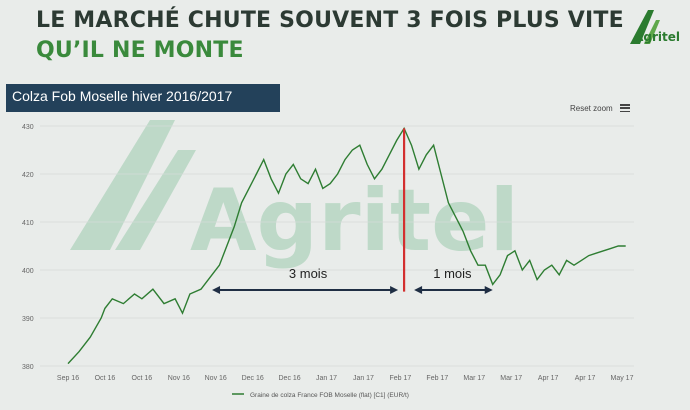  What do you see at coordinates (28, 271) in the screenshot?
I see `y-tick-label: 400` at bounding box center [28, 271].